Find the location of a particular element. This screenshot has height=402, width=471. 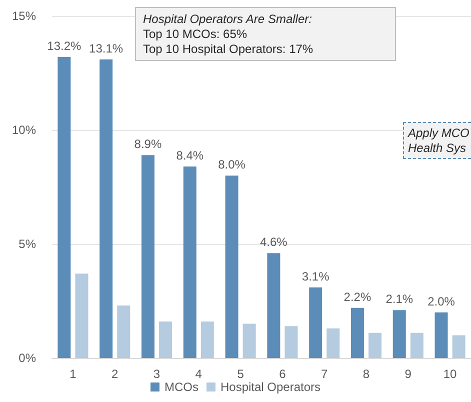

data-label: 8.0% is located at coordinates (232, 165).